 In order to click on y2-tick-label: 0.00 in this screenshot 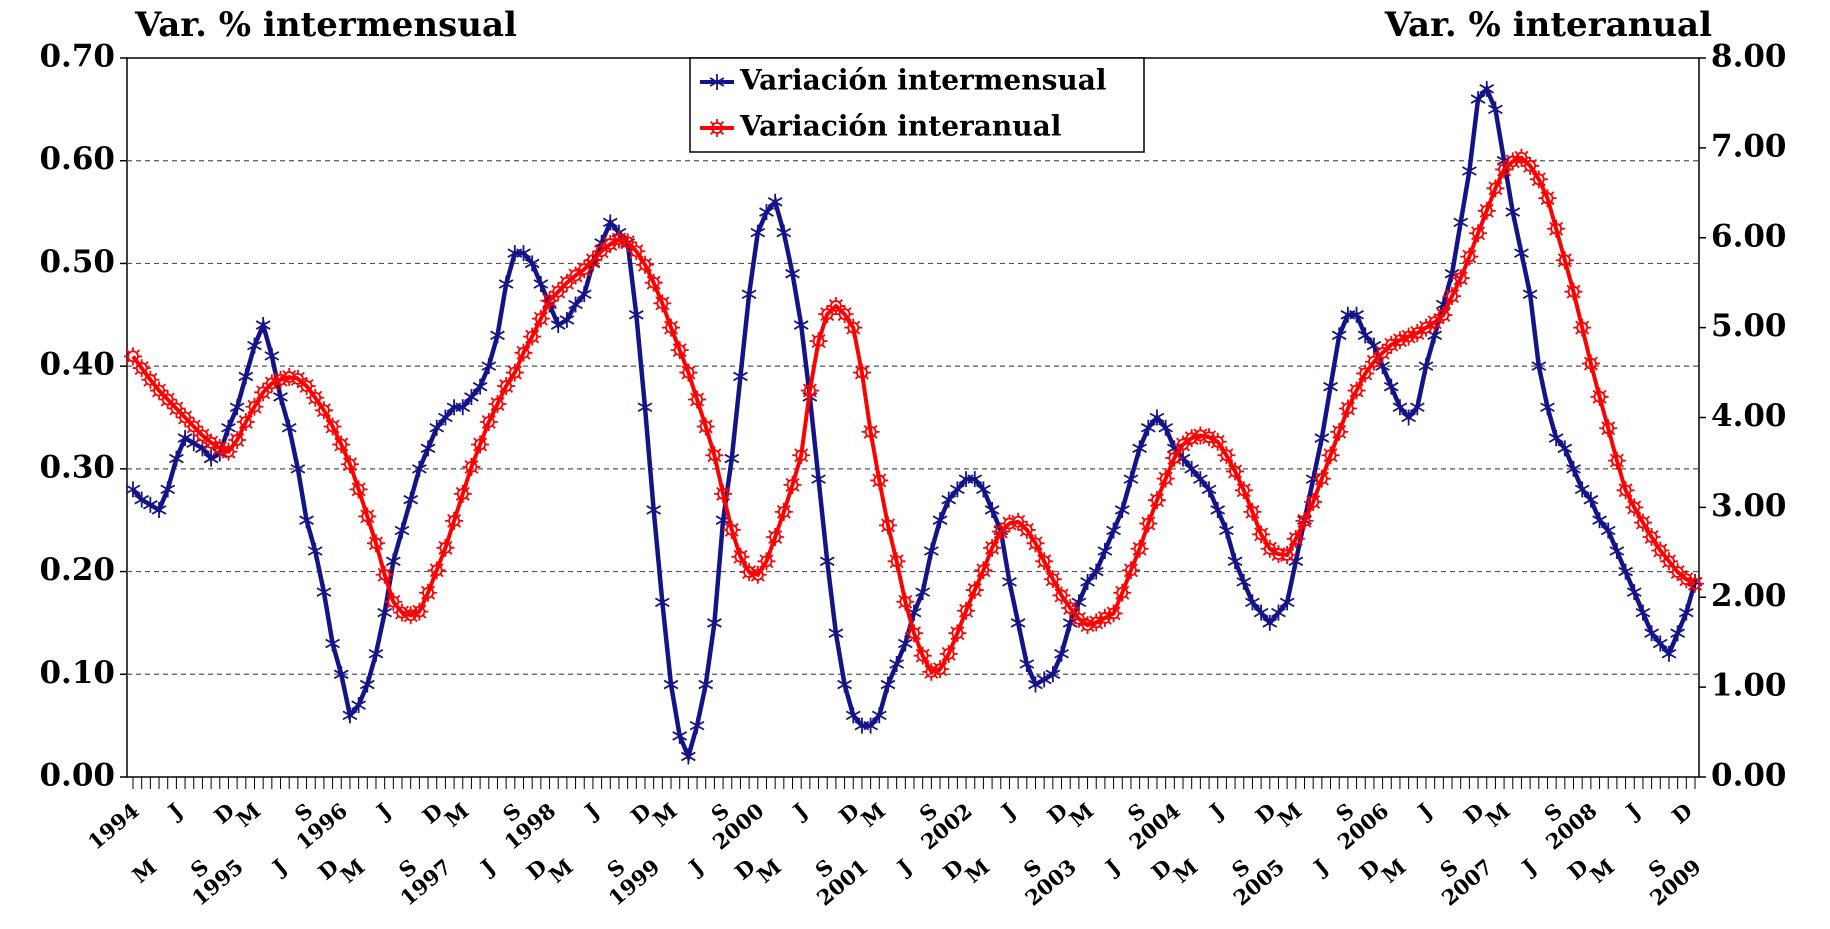, I will do `click(1749, 776)`.